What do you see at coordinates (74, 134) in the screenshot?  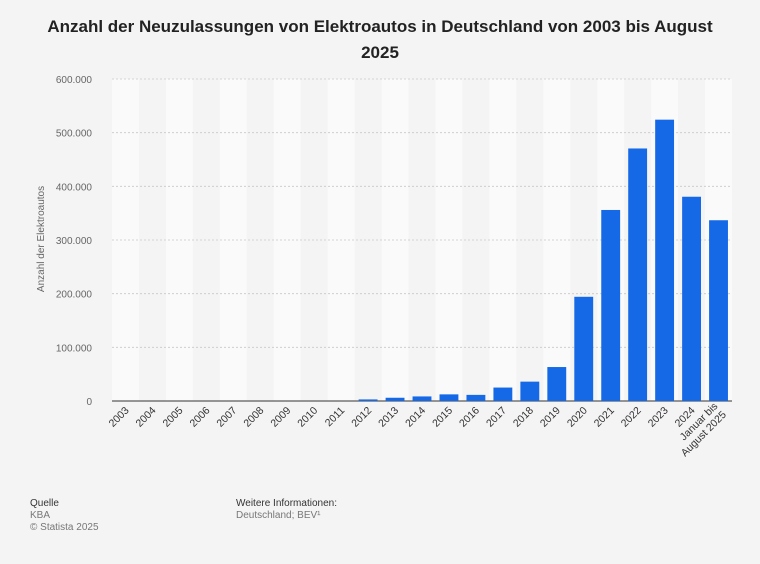 I see `y-tick-label: 500.000` at bounding box center [74, 134].